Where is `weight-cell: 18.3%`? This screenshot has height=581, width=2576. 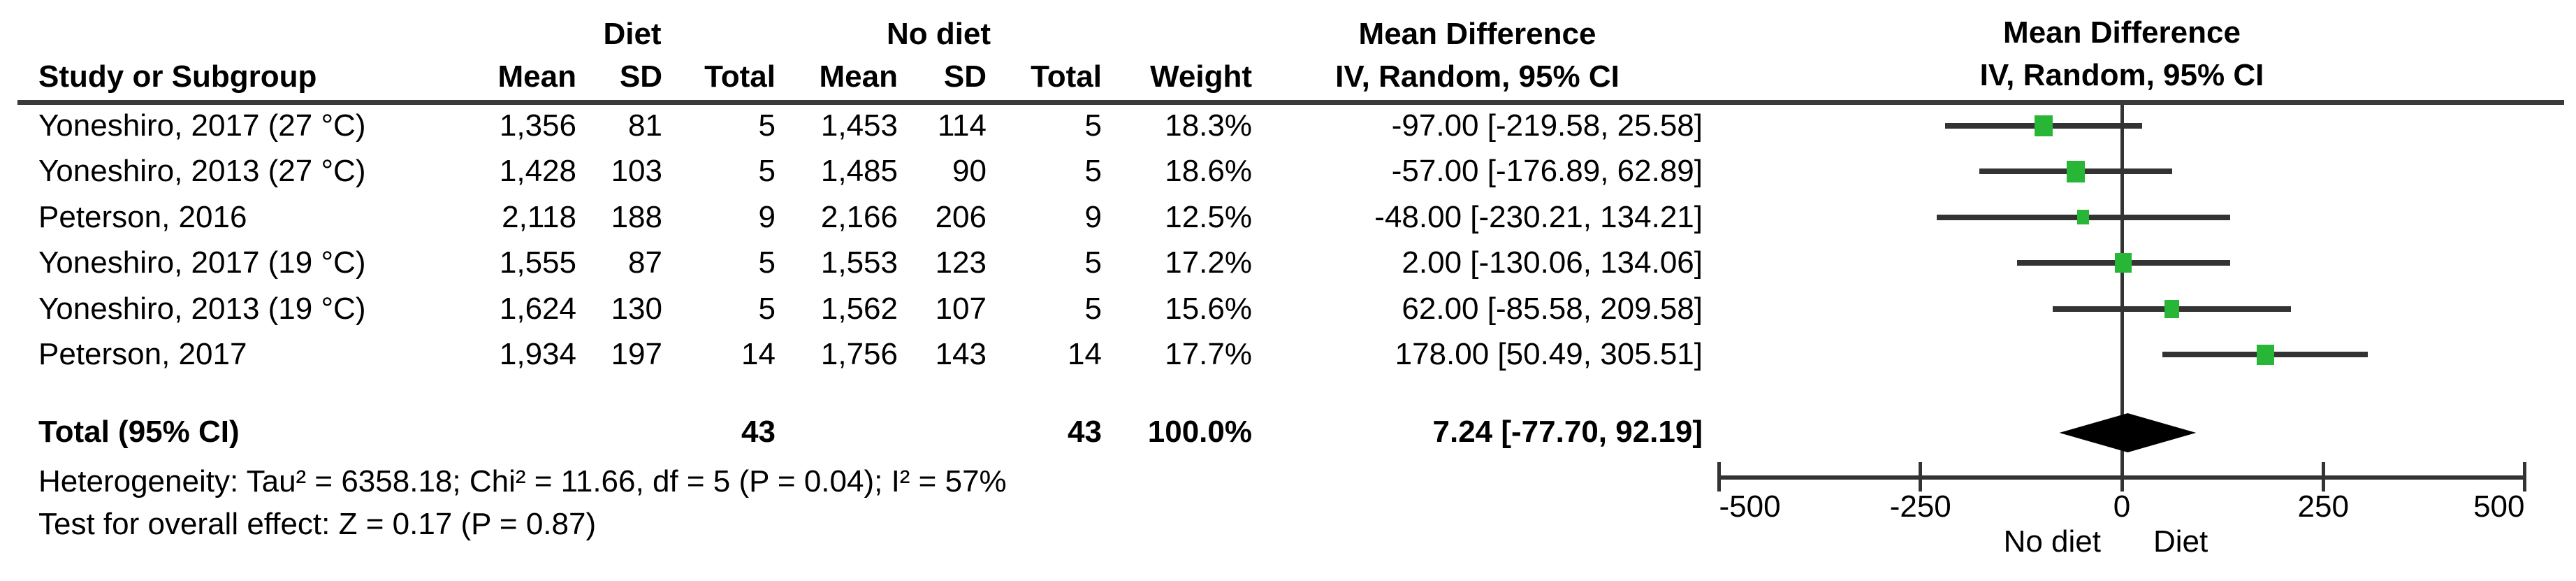
weight-cell: 18.3% is located at coordinates (1208, 125).